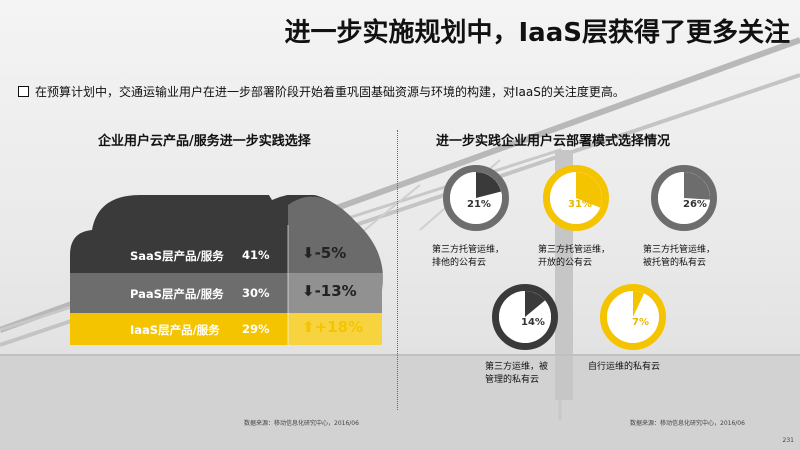 The width and height of the screenshot is (800, 450). Describe the element at coordinates (553, 141) in the screenshot. I see `right-chart-title: 进一步实践企业用户云部署模式选择情况` at that location.